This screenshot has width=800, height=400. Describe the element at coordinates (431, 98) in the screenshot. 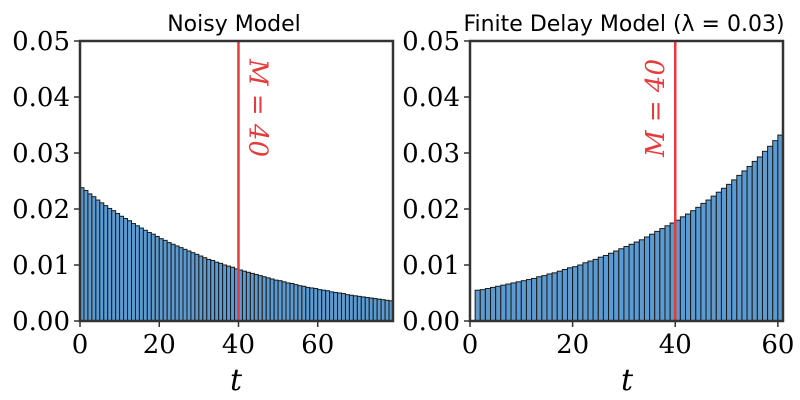

I see `y-tick-label: 0.04` at that location.